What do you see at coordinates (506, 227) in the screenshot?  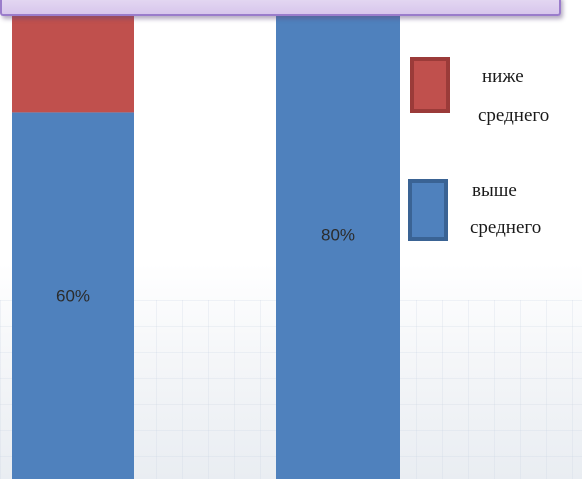 I see `legend-label-above-average-line2: среднего` at bounding box center [506, 227].